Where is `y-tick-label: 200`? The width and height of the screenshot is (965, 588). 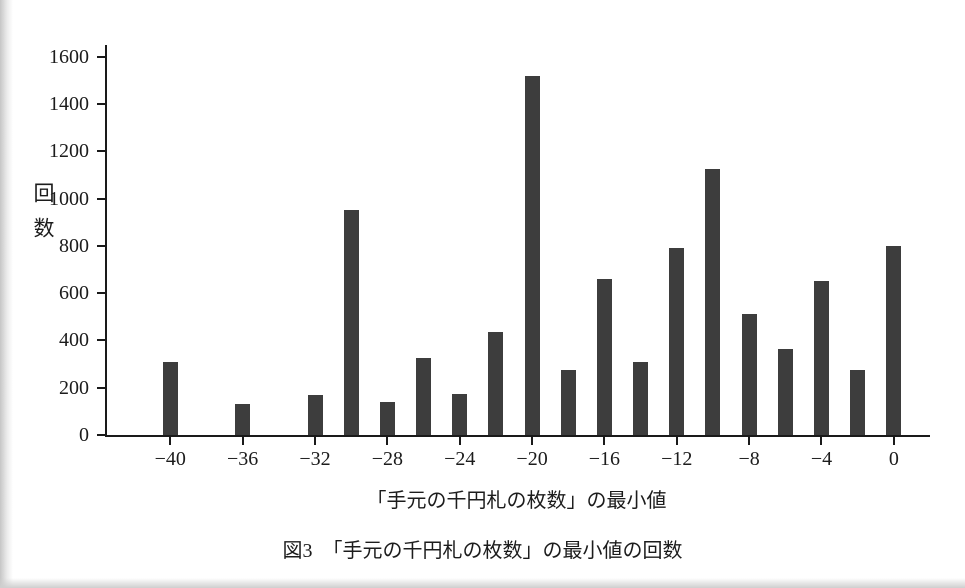
y-tick-label: 200 is located at coordinates (74, 387).